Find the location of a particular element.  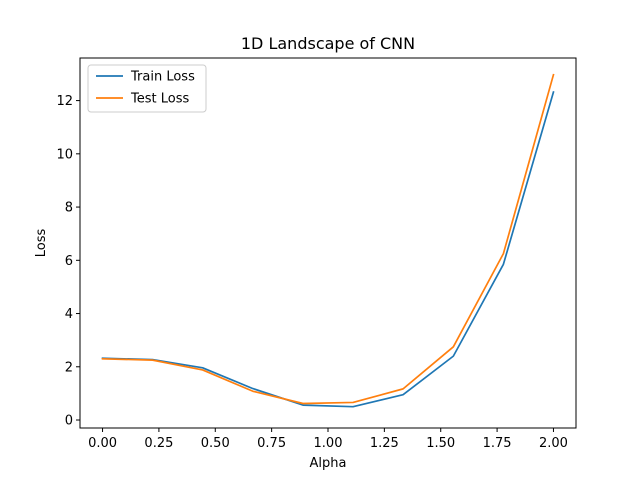

legend-label: Test Loss is located at coordinates (159, 99).